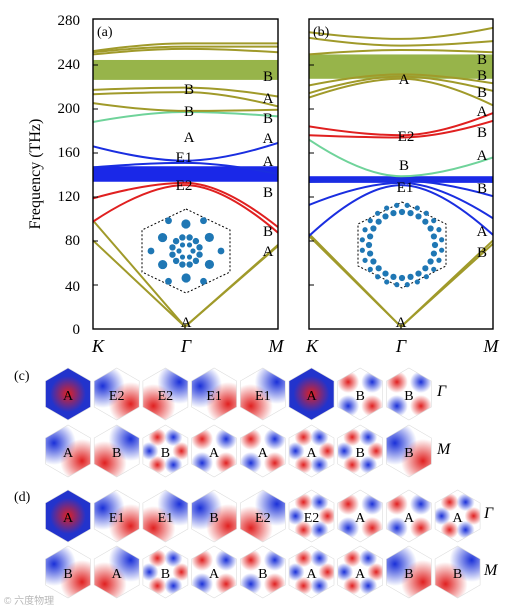 The width and height of the screenshot is (525, 609). What do you see at coordinates (404, 166) in the screenshot?
I see `b-gamma-label: B` at bounding box center [404, 166].